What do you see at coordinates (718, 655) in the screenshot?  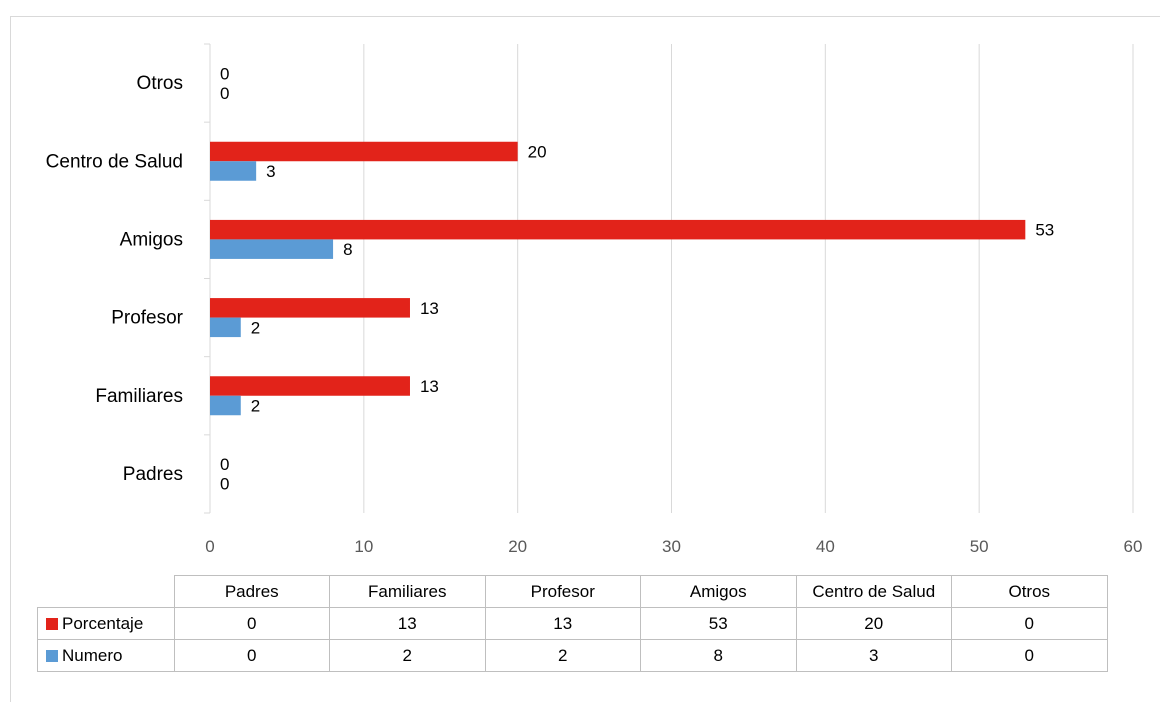 I see `table-cell: 8` at bounding box center [718, 655].